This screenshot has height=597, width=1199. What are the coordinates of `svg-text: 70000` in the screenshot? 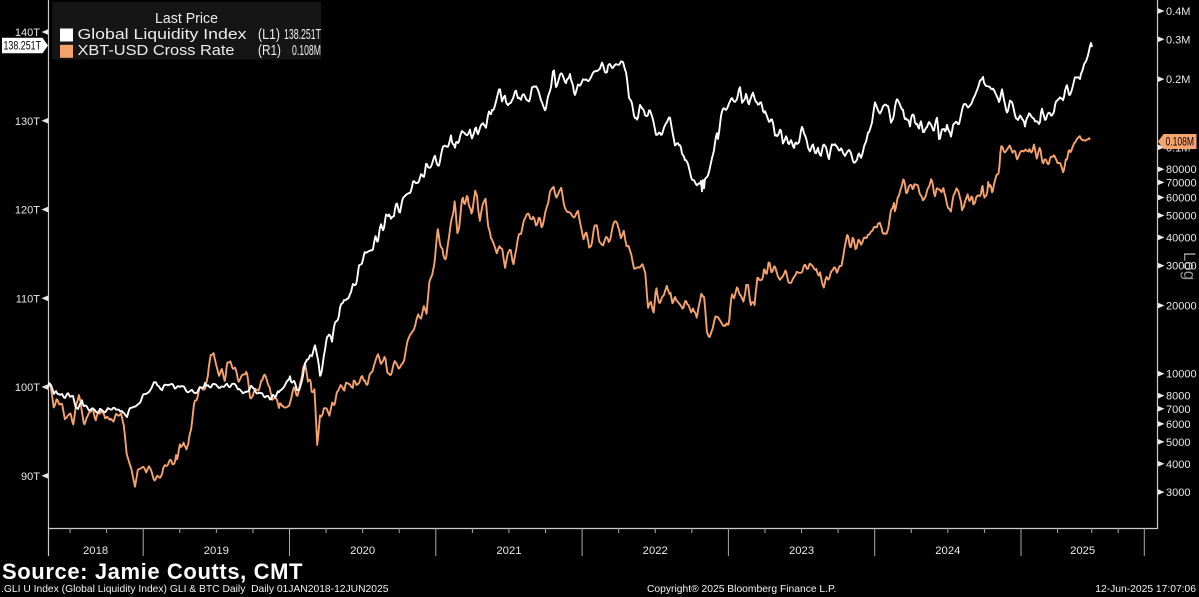 It's located at (1181, 183).